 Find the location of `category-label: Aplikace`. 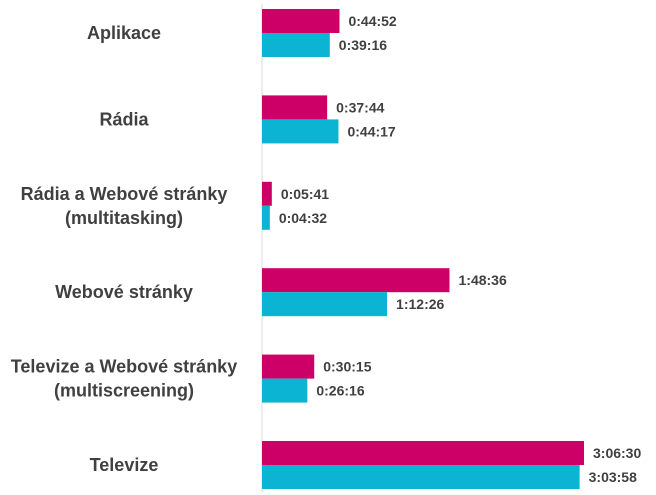

category-label: Aplikace is located at coordinates (124, 33).